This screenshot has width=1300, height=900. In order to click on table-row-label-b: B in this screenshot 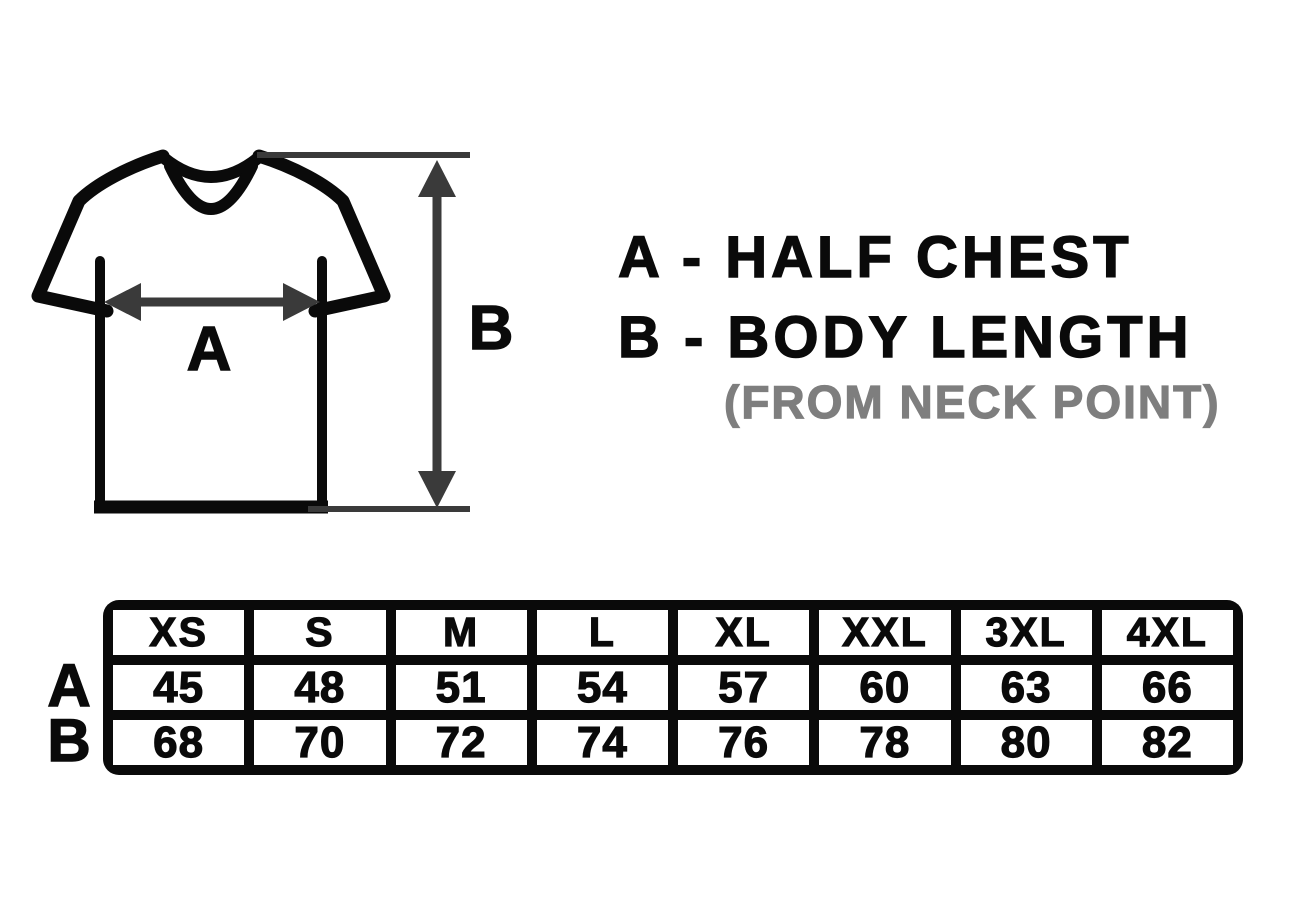, I will do `click(71, 740)`.